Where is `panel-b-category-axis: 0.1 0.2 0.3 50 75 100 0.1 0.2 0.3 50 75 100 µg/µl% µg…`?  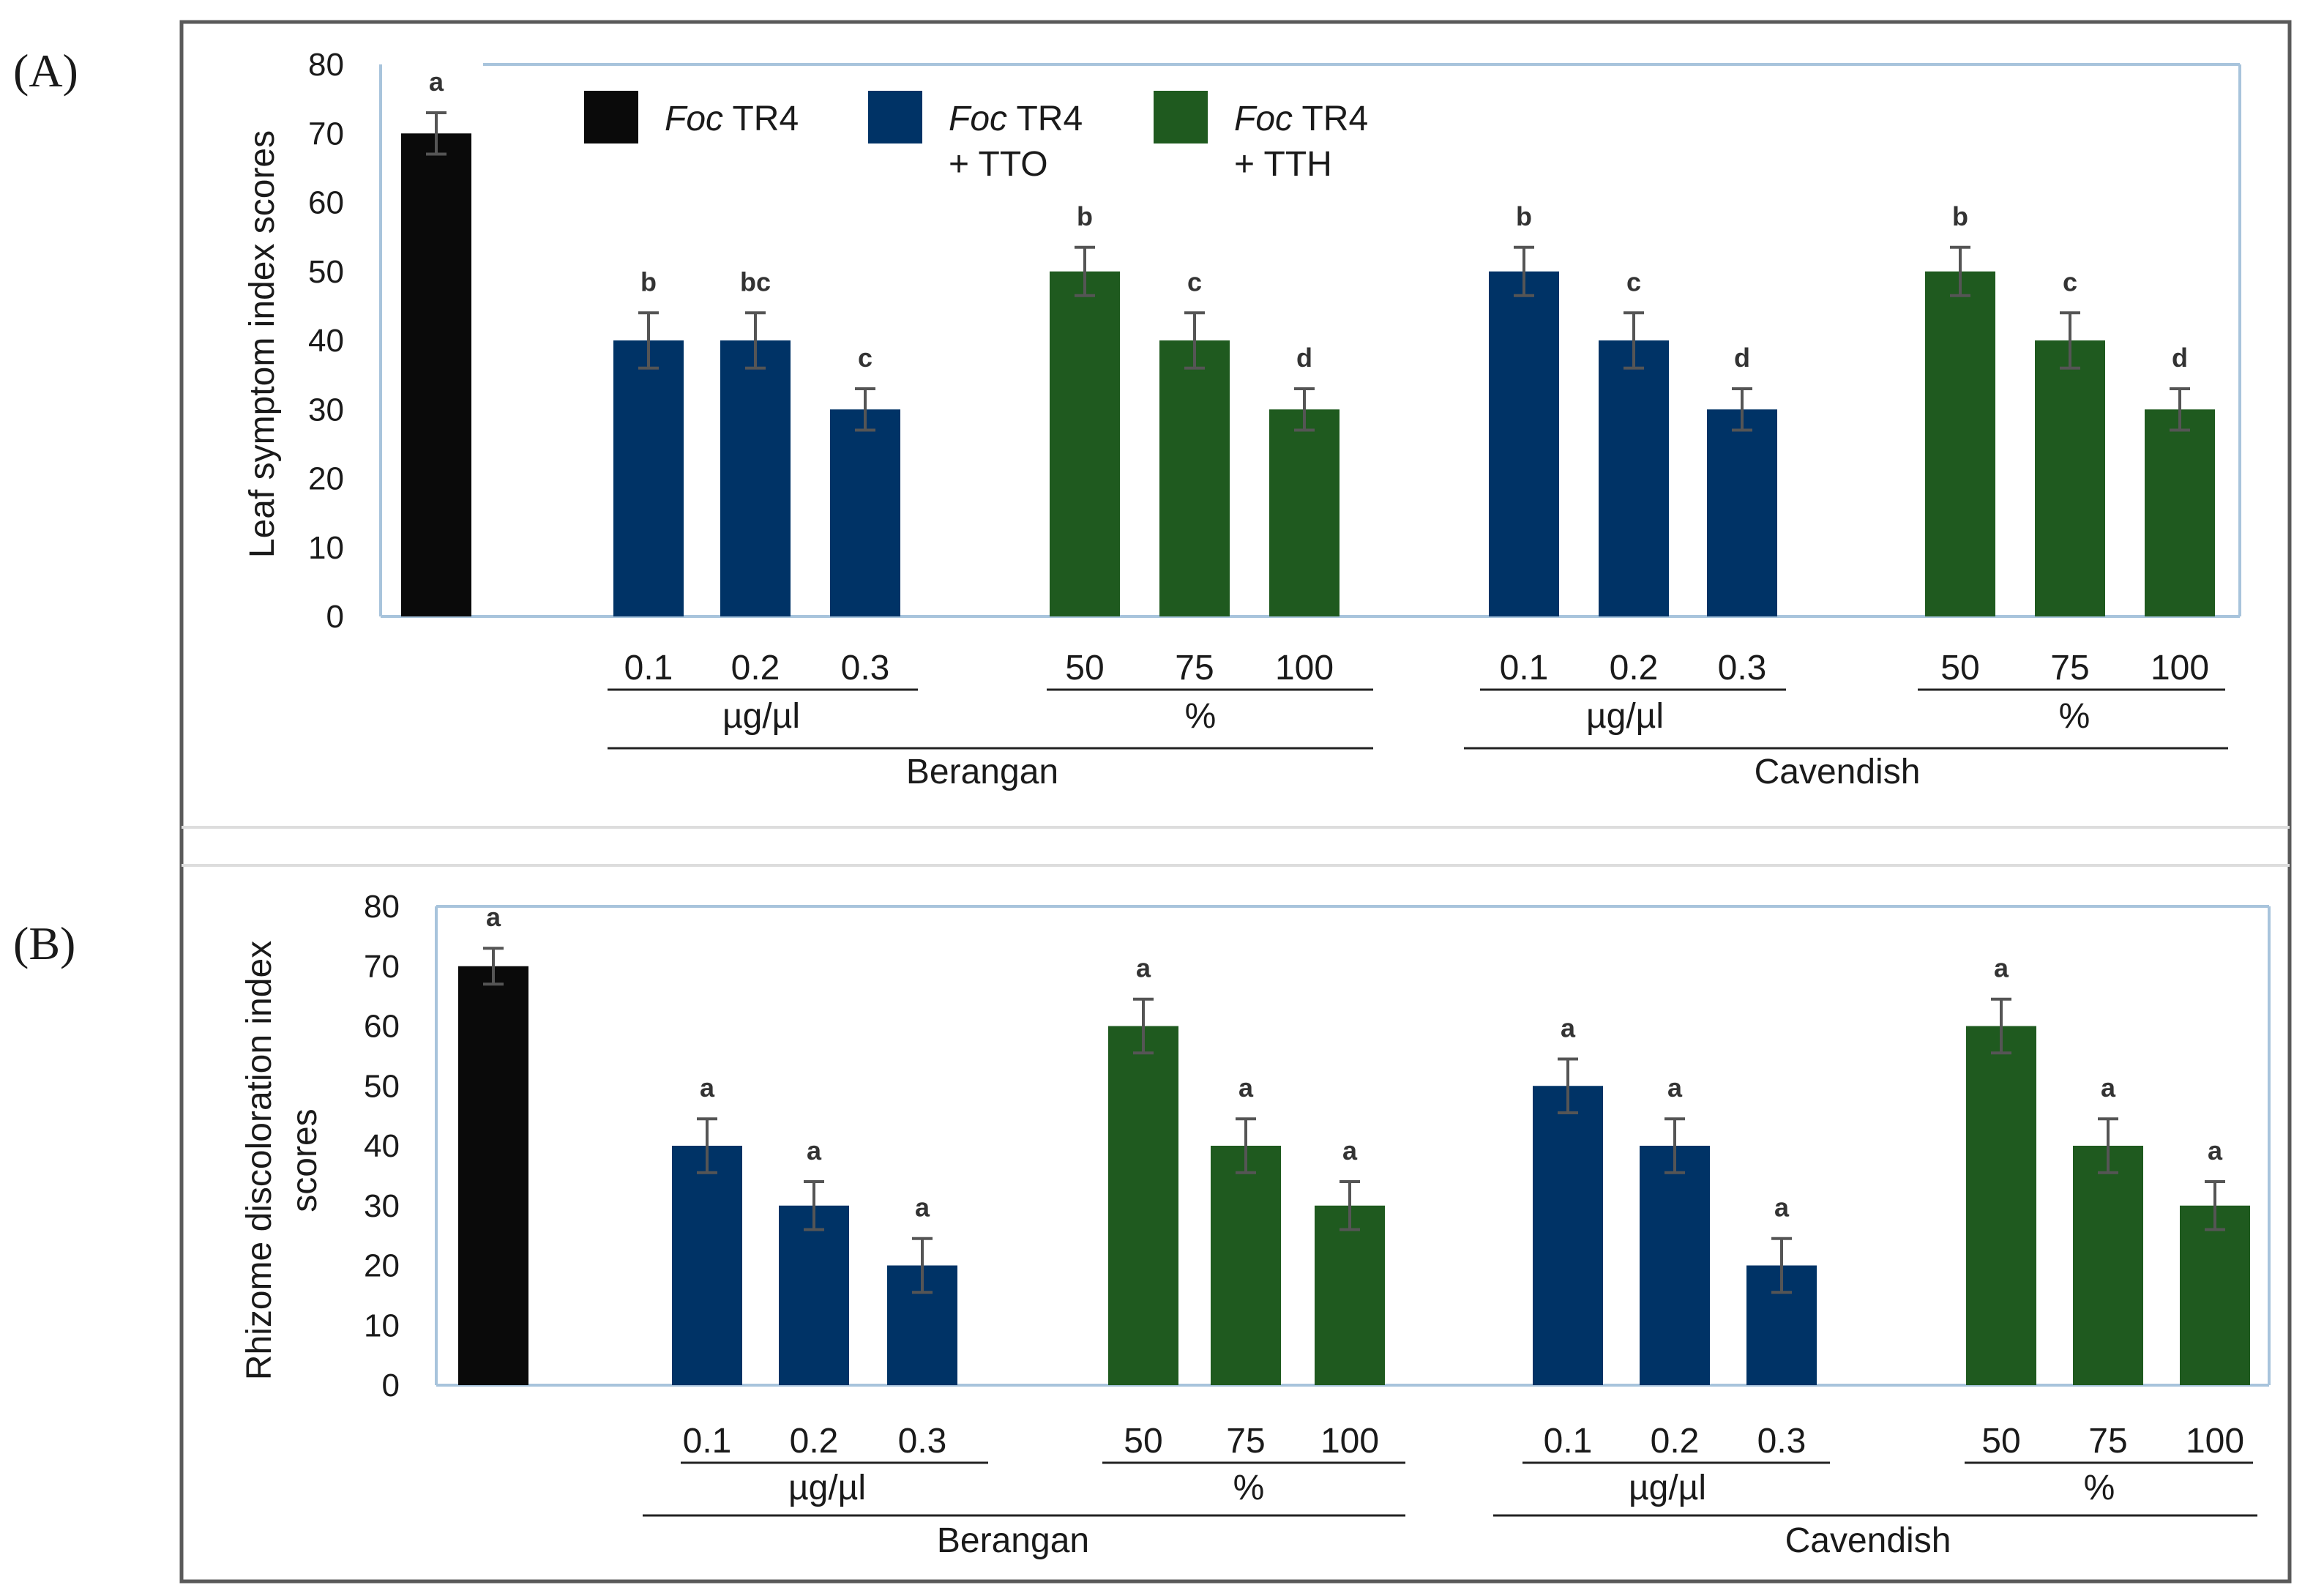
panel-b-category-axis: 0.1 0.2 0.3 50 75 100 0.1 0.2 0.3 50 75 100 µg/µl% µg… is located at coordinates (1450, 1491).